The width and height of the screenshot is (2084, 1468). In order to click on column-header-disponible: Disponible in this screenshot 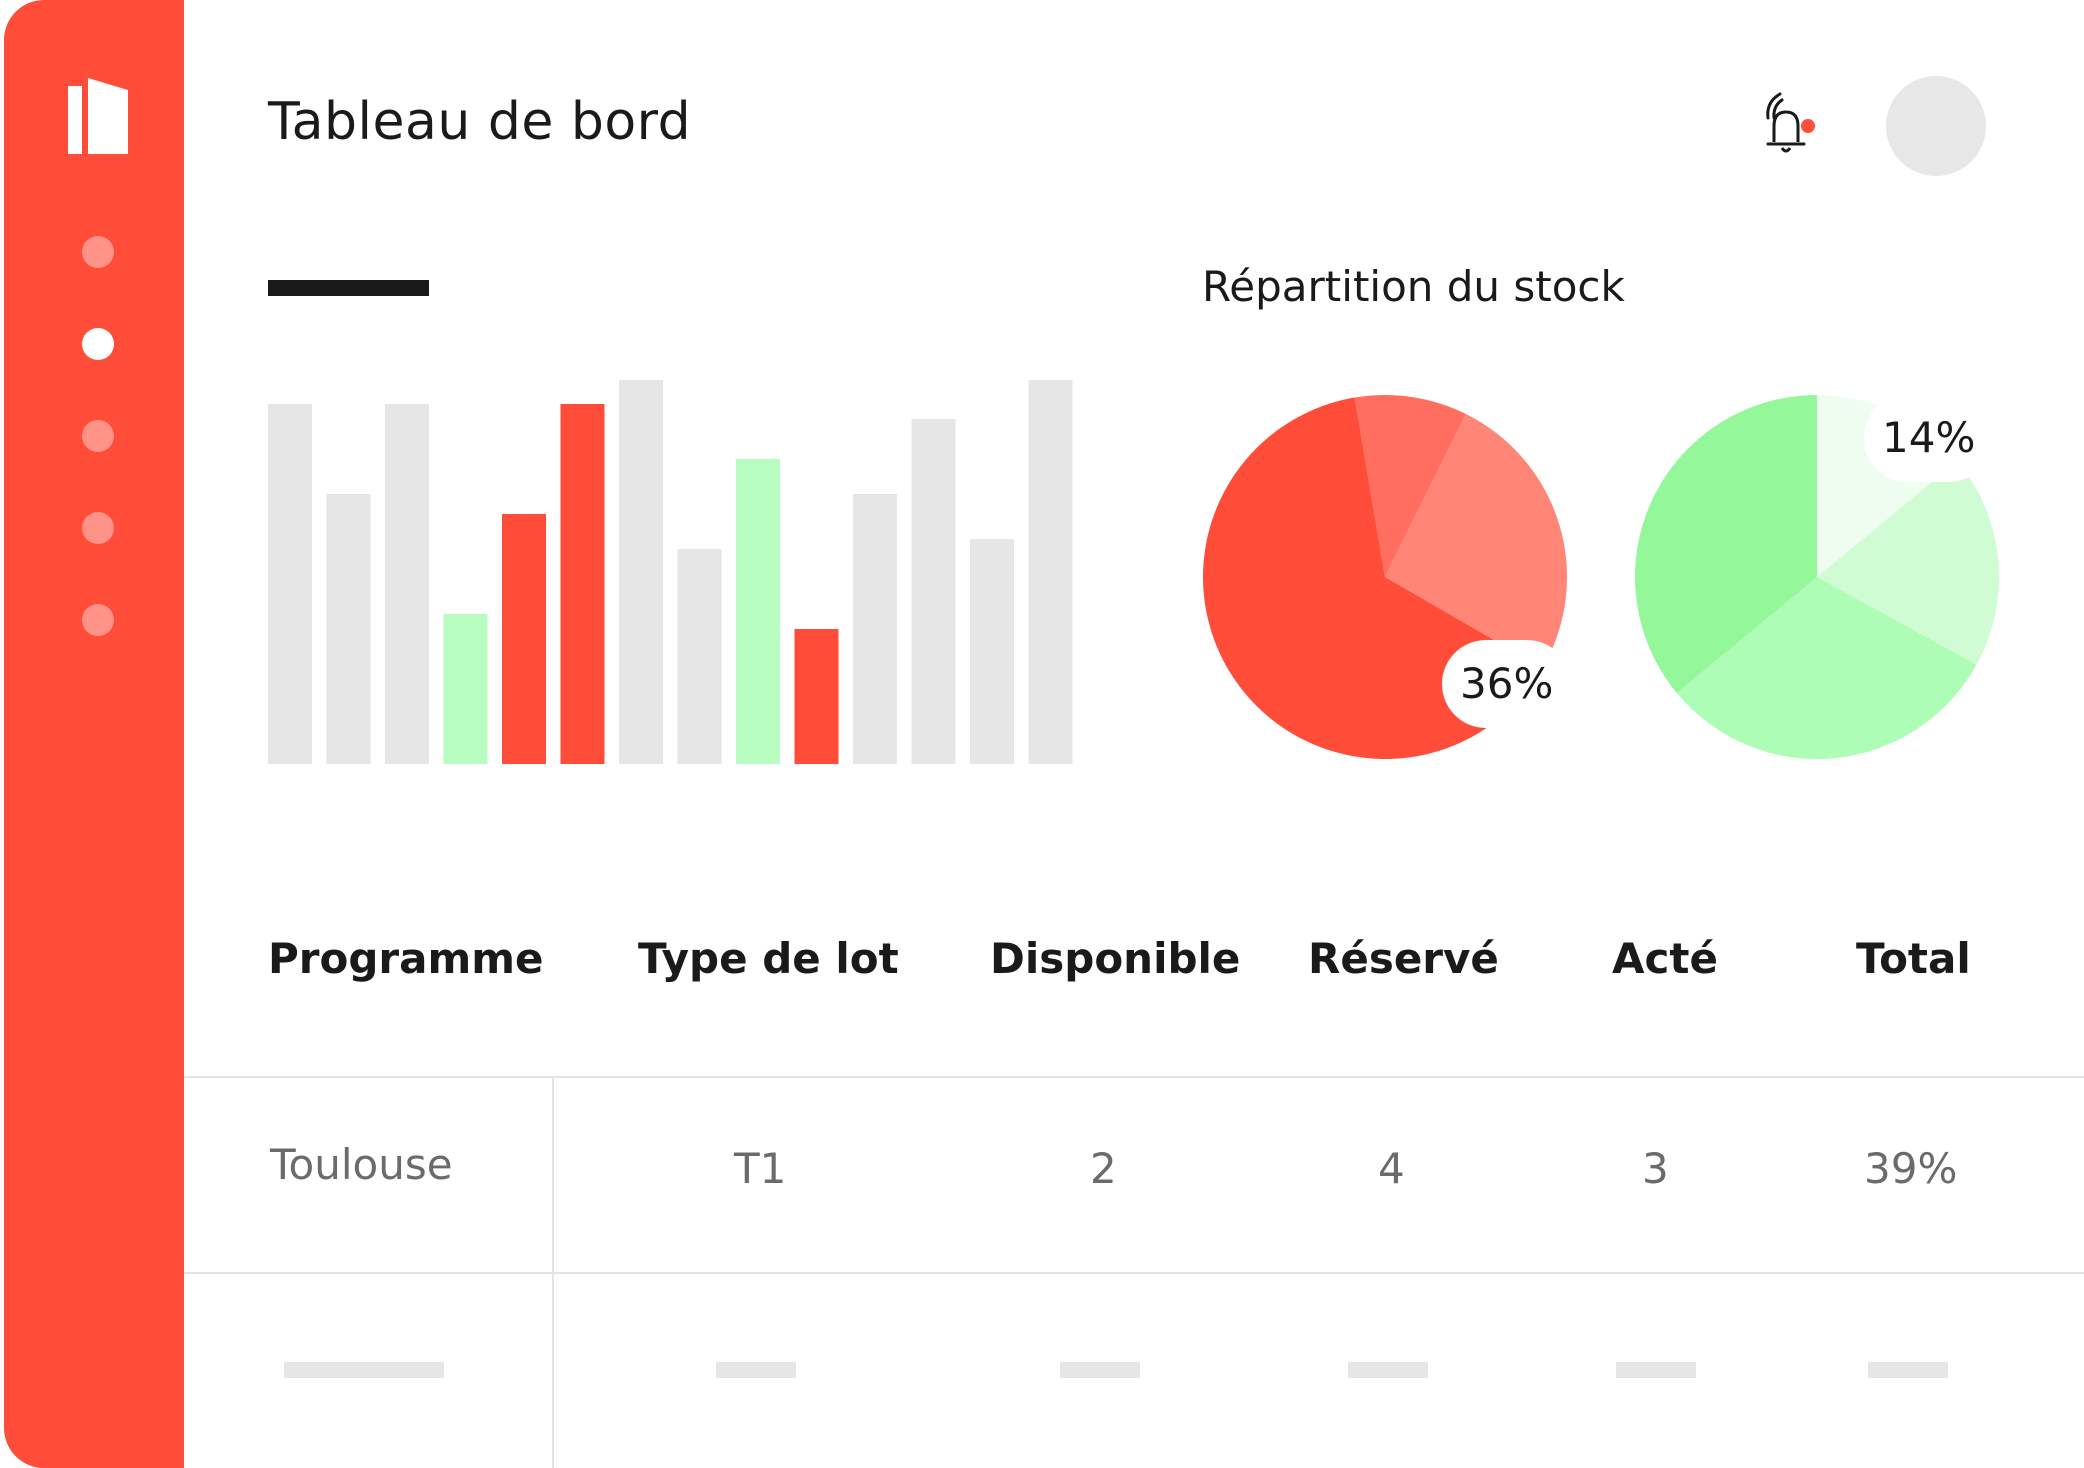, I will do `click(1115, 958)`.